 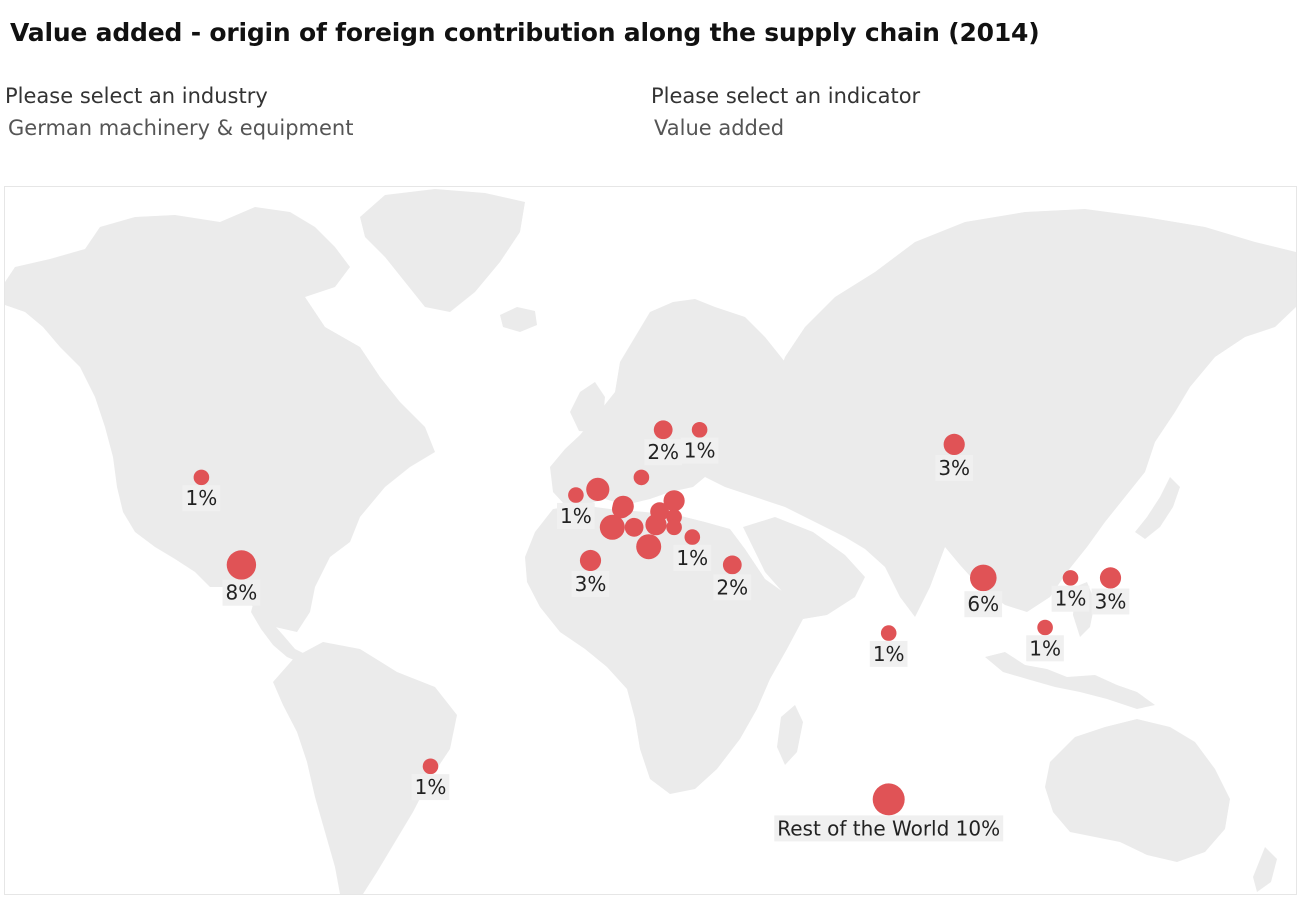 I want to click on landmass-japan, so click(x=1157, y=508).